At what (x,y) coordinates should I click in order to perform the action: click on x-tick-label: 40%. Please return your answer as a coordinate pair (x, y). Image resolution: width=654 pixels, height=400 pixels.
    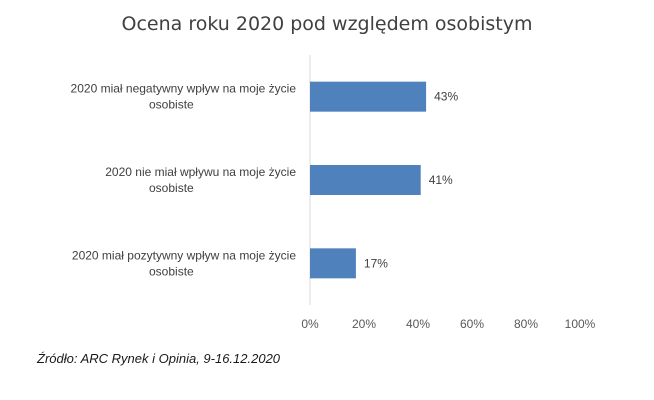
    Looking at the image, I should click on (418, 324).